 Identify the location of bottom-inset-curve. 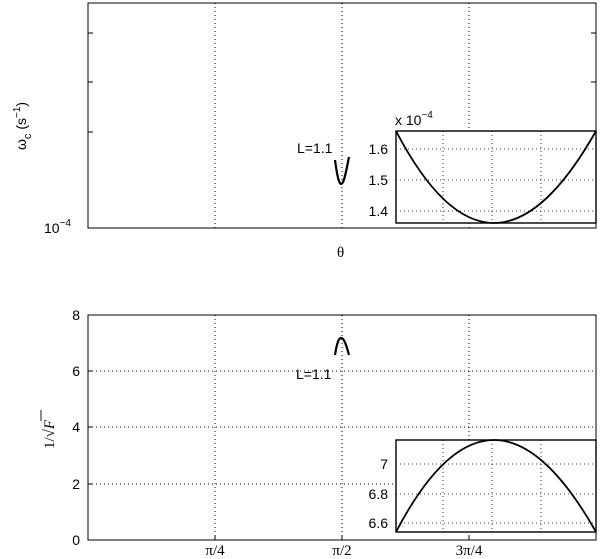
(496, 486).